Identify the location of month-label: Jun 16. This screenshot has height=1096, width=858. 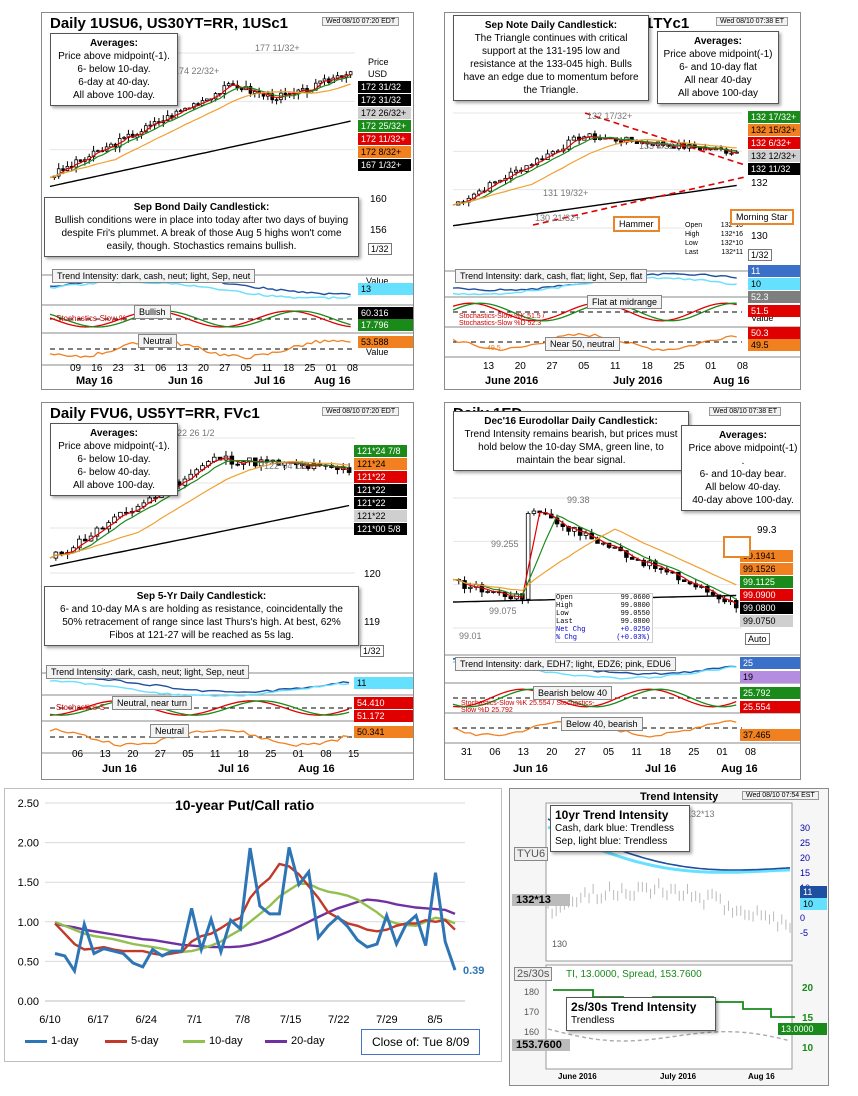
(119, 769).